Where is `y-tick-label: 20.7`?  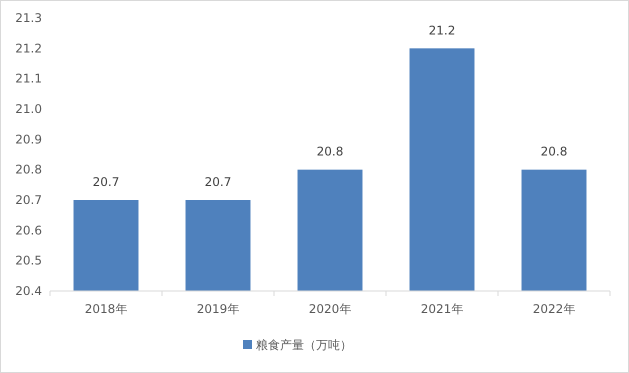 y-tick-label: 20.7 is located at coordinates (28, 200).